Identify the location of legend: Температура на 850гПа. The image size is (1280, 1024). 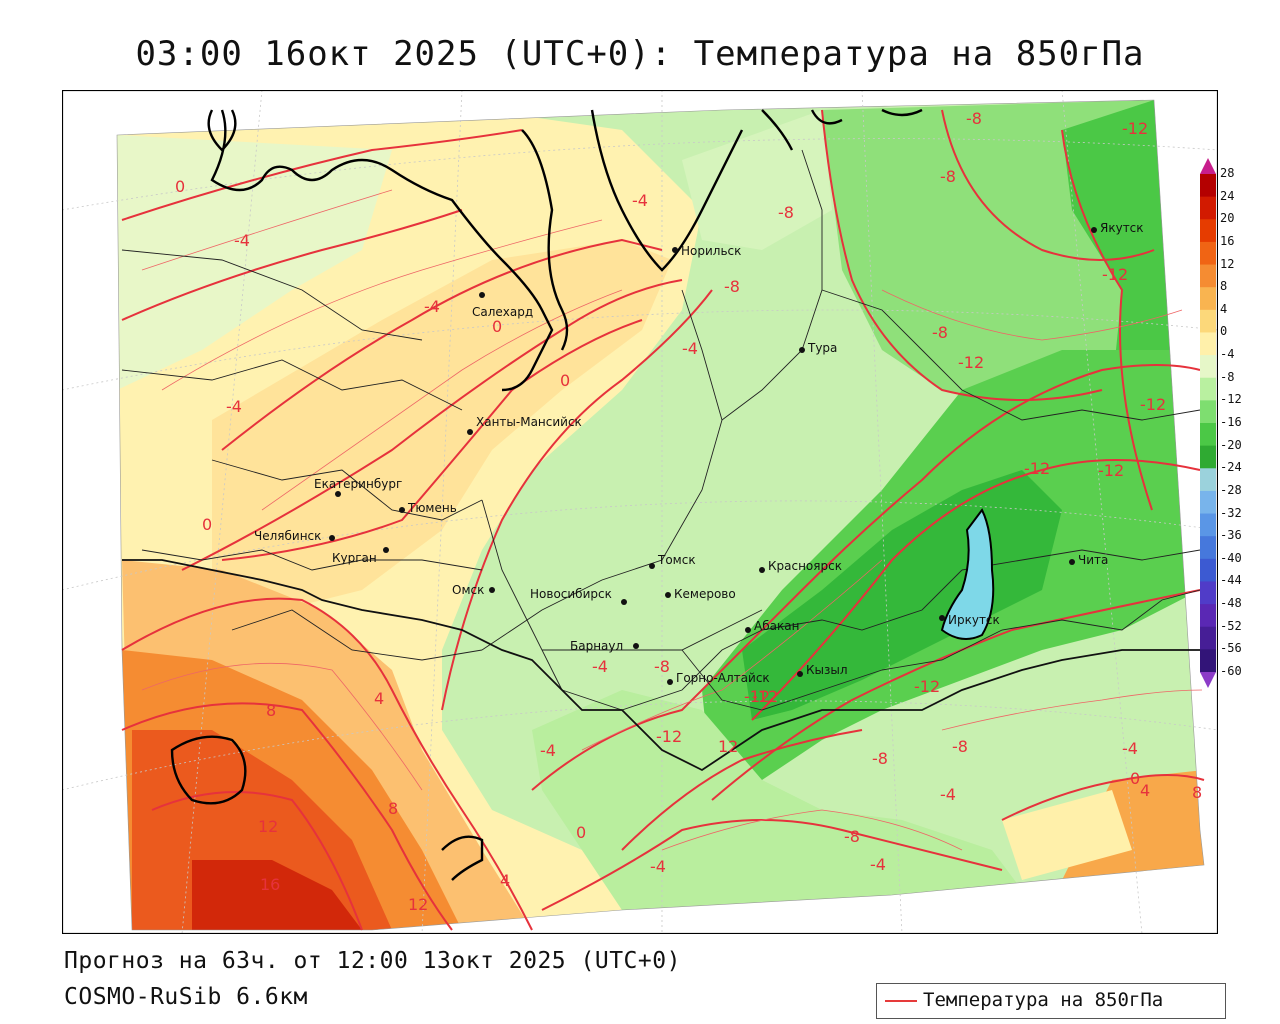
(1051, 1001).